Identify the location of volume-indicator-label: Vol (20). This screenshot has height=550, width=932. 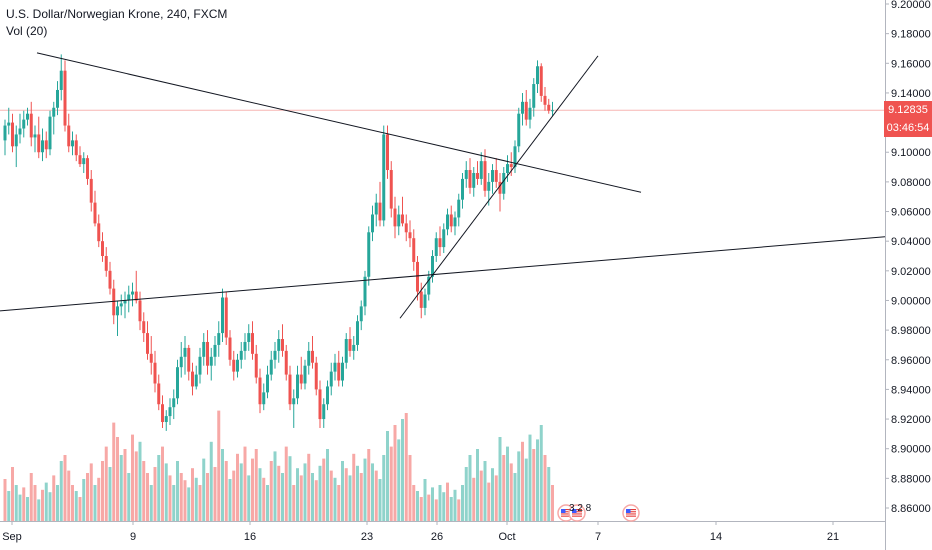
(27, 31).